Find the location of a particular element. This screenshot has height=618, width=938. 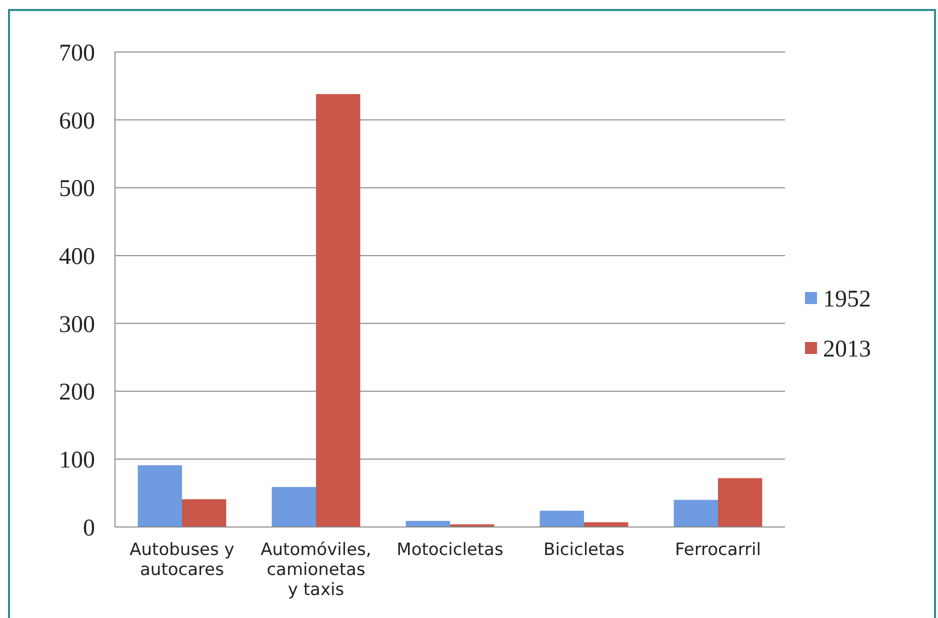

y-tick-label: 300 is located at coordinates (77, 325).